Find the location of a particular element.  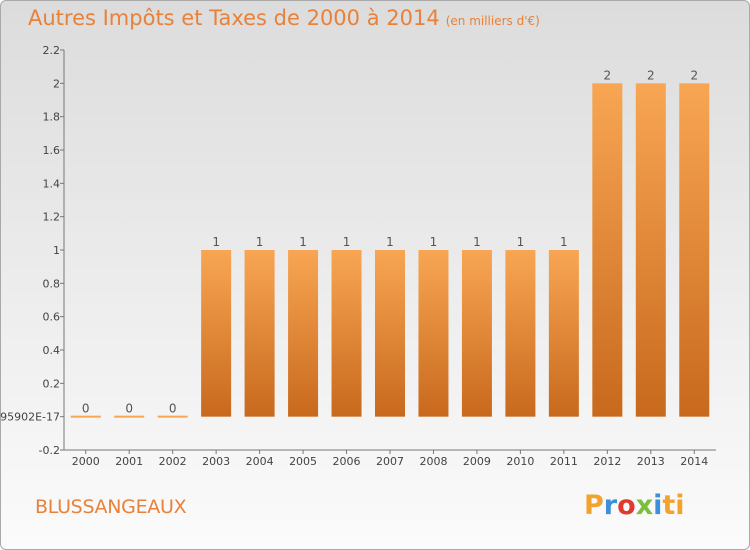

y-tick-label: 0.4 is located at coordinates (52, 350).